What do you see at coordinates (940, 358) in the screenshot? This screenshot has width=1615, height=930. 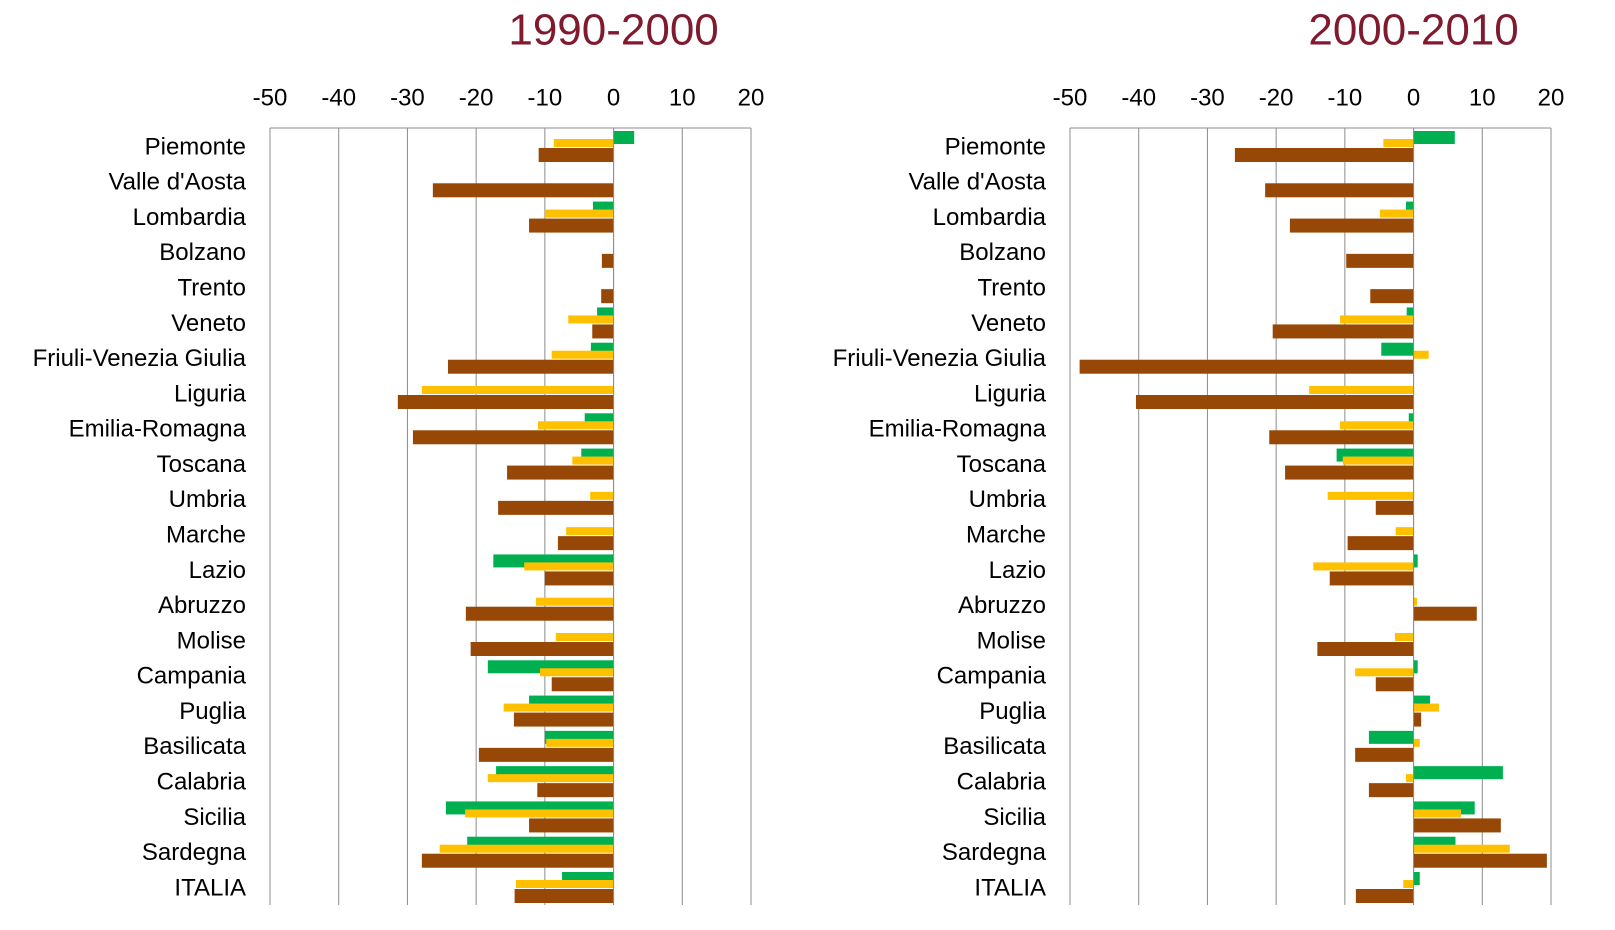 I see `category-label: Friuli-Venezia Giulia` at bounding box center [940, 358].